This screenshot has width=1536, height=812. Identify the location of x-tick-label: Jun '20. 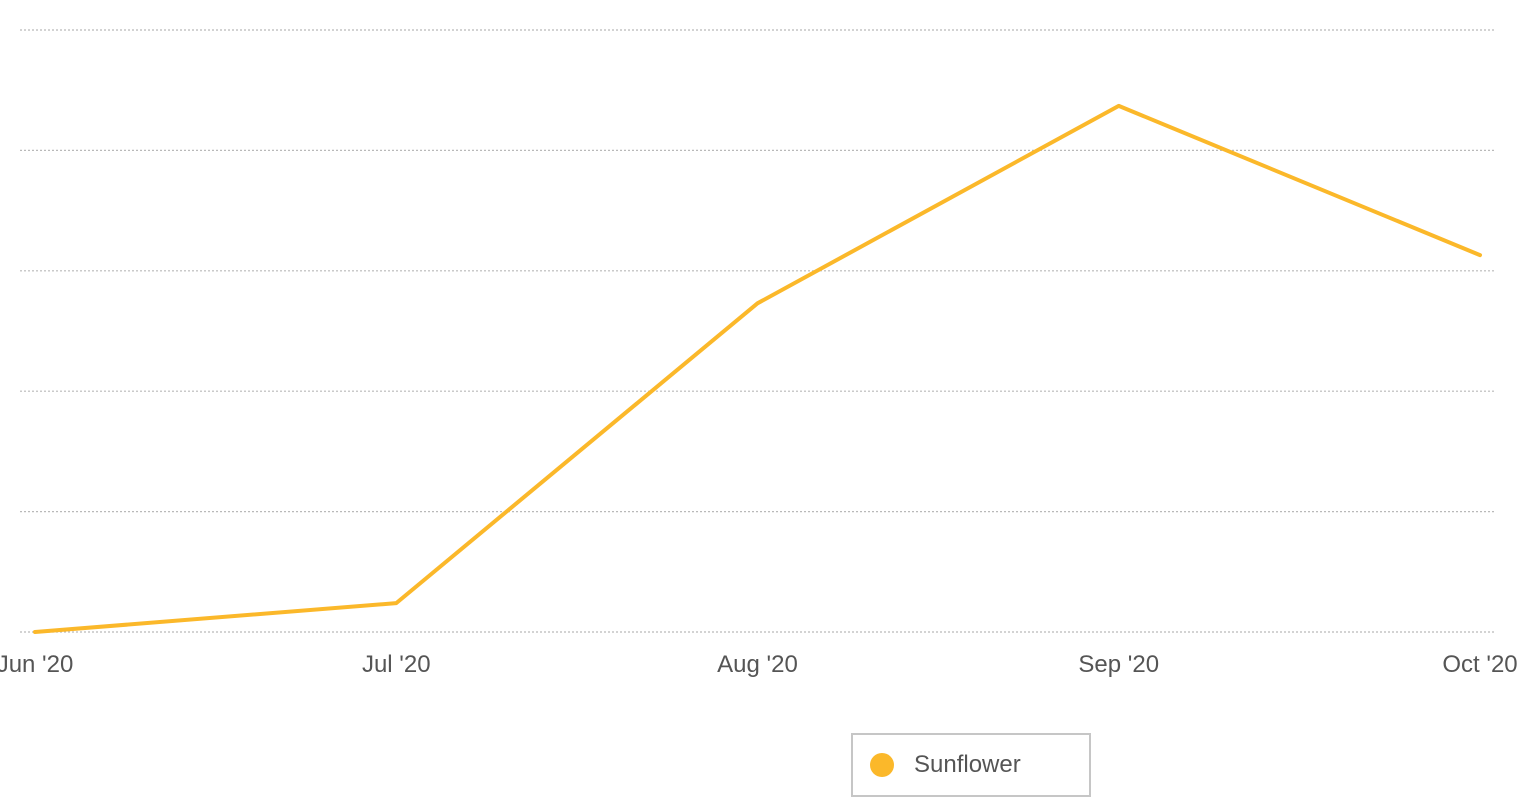
(36, 664).